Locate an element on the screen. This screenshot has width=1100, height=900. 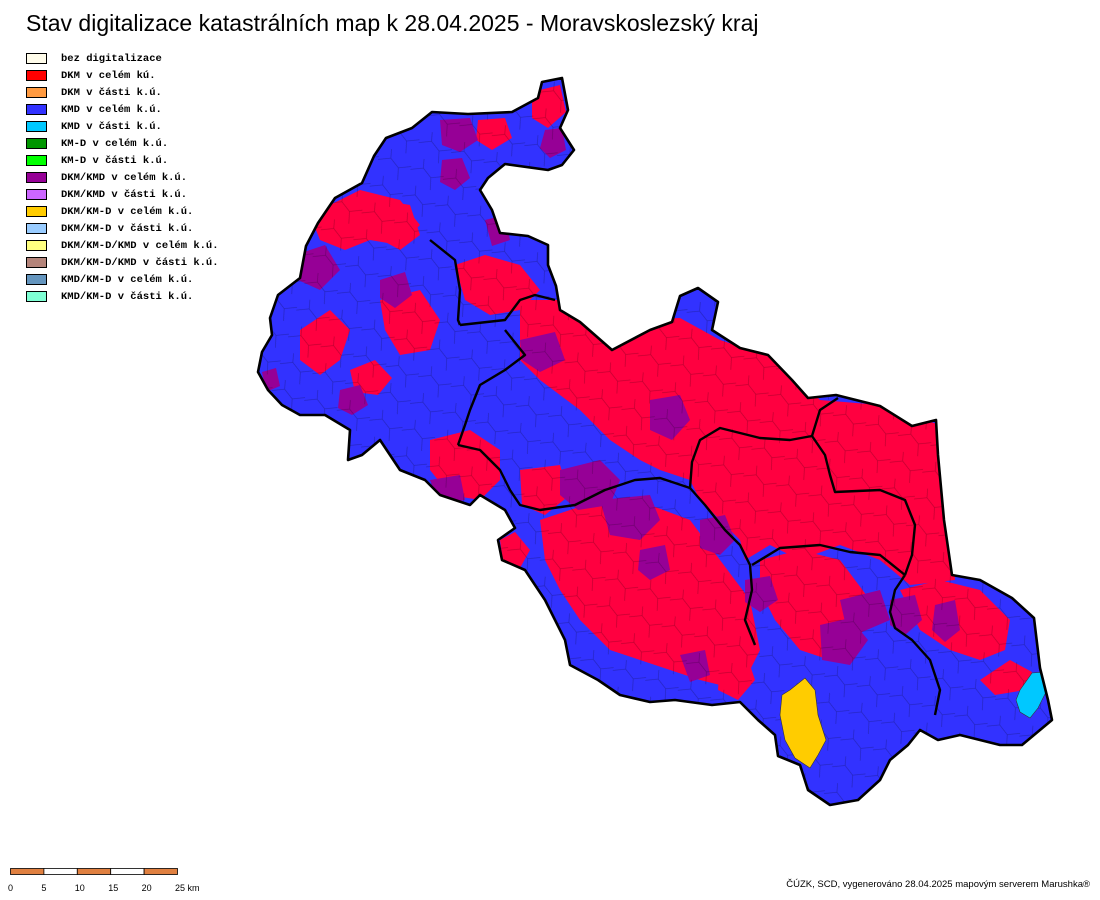
scale-label: 15 is located at coordinates (113, 888).